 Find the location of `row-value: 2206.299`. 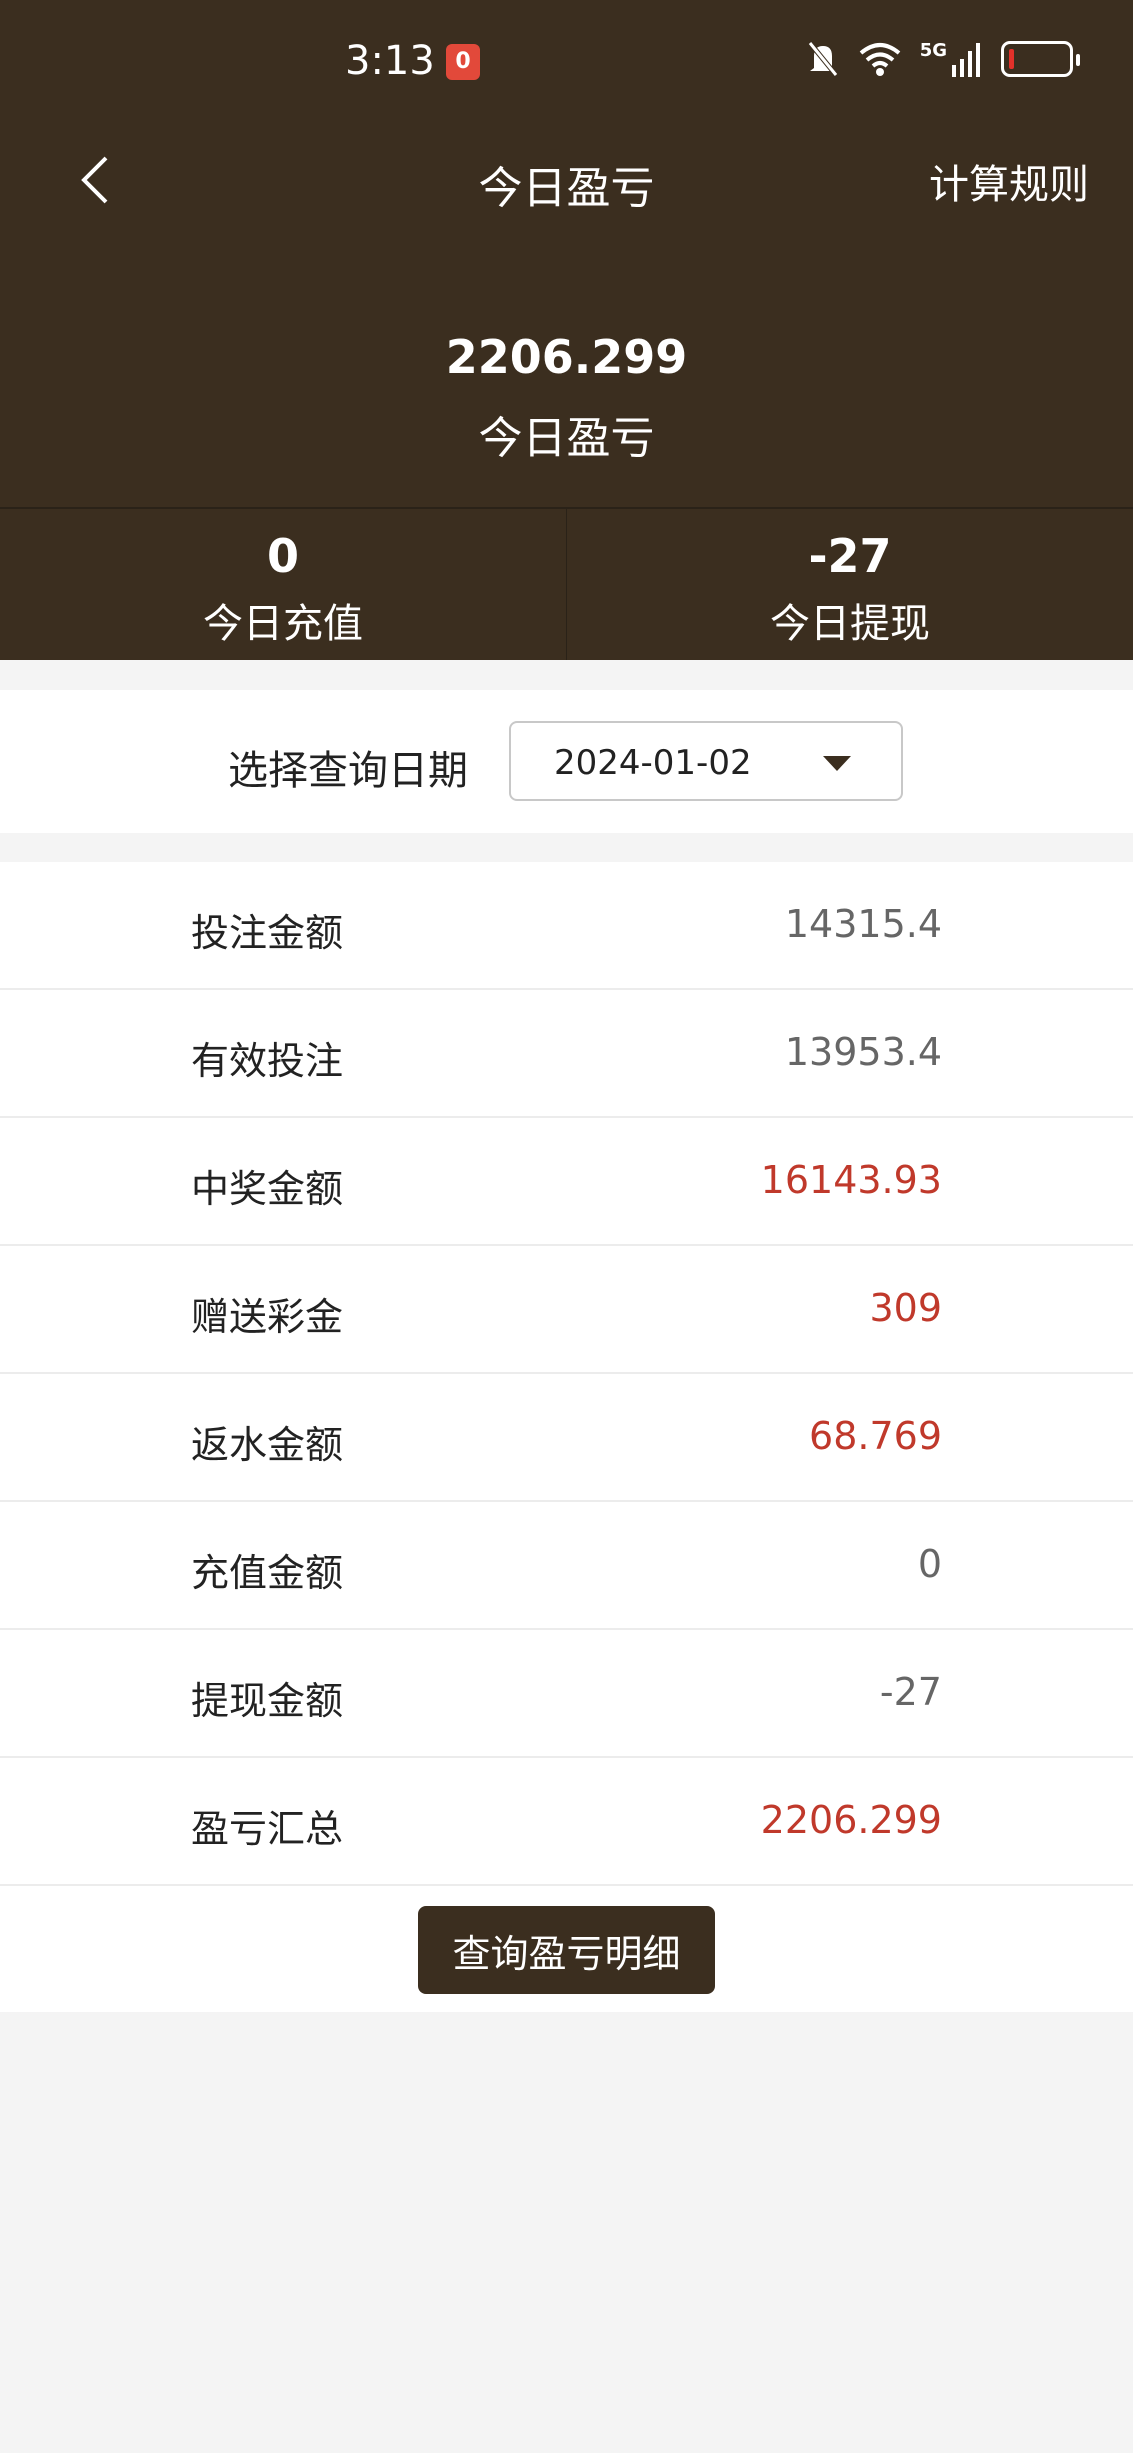

row-value: 2206.299 is located at coordinates (851, 1820).